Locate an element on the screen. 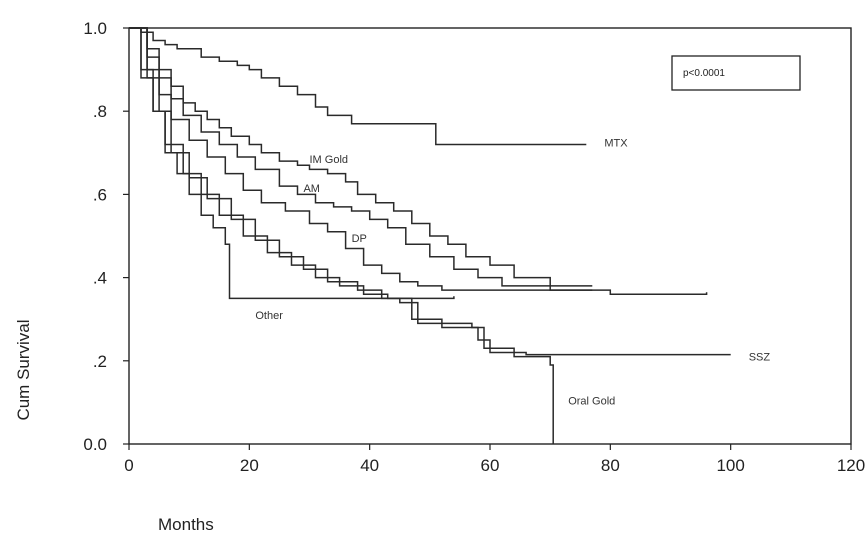 The width and height of the screenshot is (866, 536). x-tick-label: 0 is located at coordinates (128, 465).